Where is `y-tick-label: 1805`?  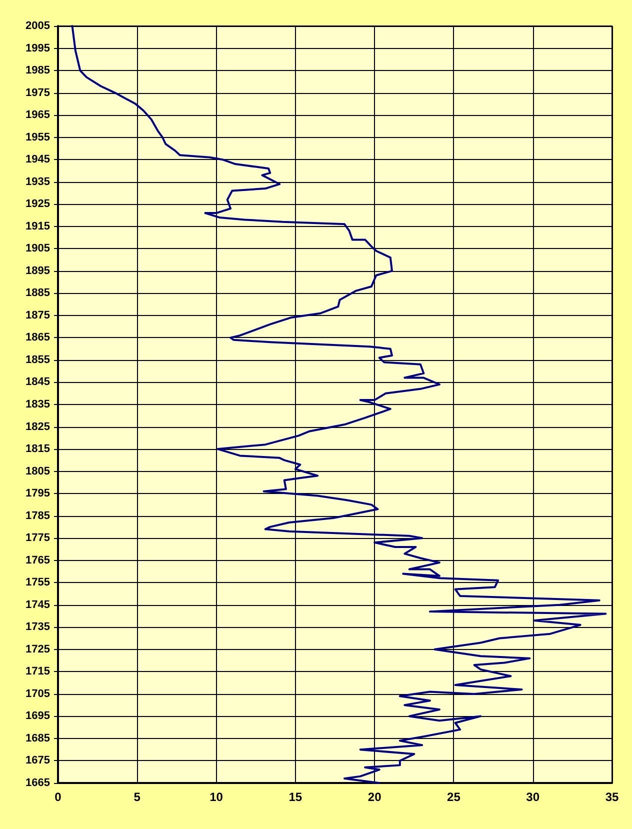 y-tick-label: 1805 is located at coordinates (38, 471).